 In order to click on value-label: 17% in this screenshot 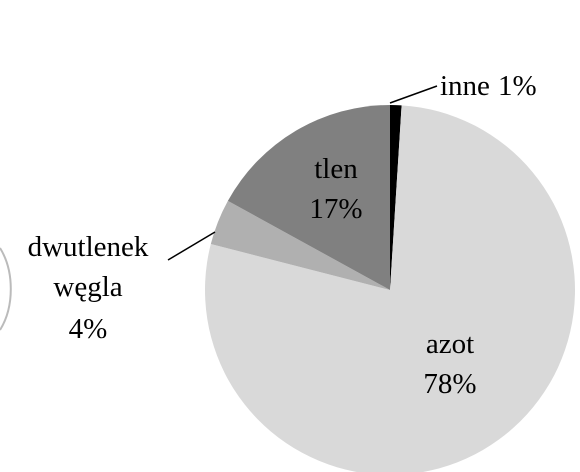, I will do `click(335, 209)`.